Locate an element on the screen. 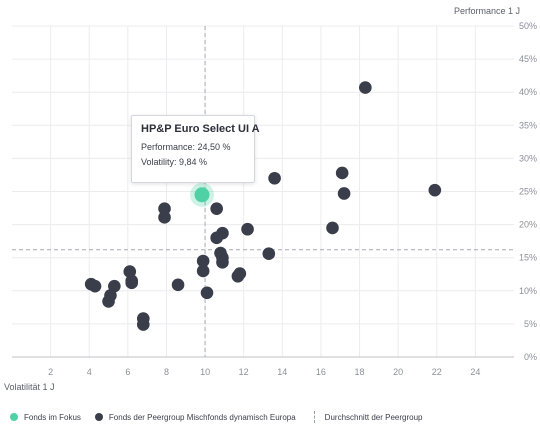  legend-item-average: Durchschnitt der Peergroup is located at coordinates (366, 417).